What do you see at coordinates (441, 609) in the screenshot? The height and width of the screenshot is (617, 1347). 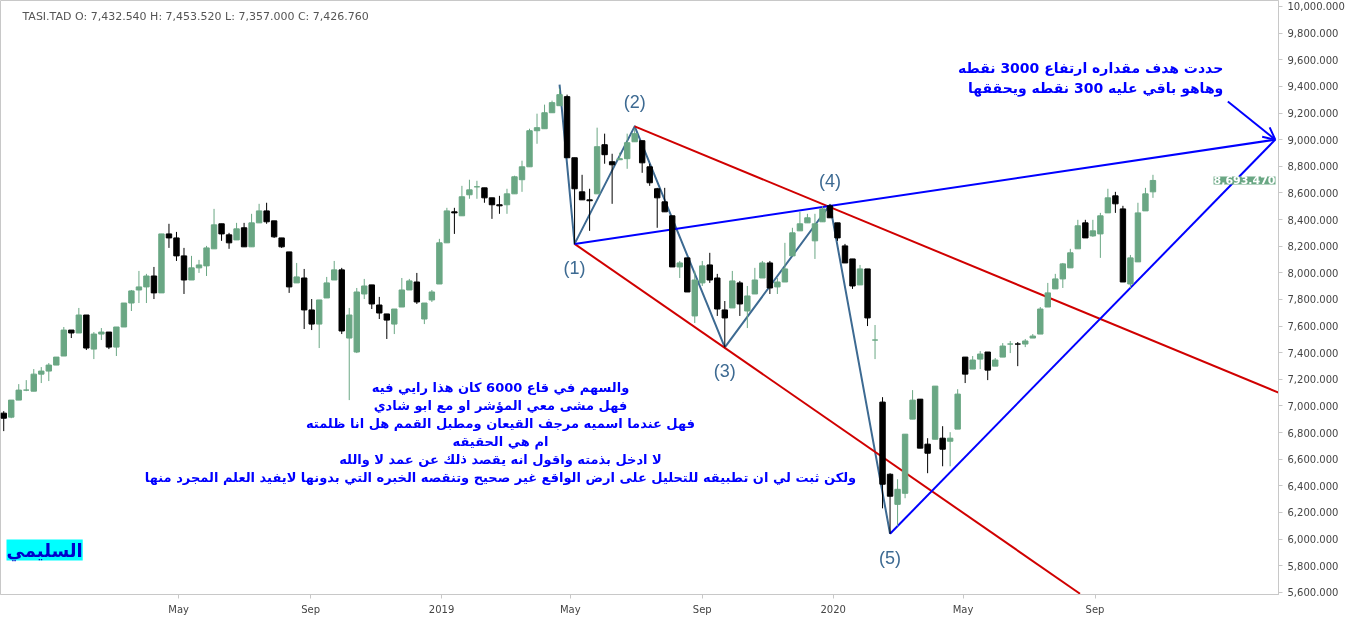 I see `x-tick-label: 2019` at bounding box center [441, 609].